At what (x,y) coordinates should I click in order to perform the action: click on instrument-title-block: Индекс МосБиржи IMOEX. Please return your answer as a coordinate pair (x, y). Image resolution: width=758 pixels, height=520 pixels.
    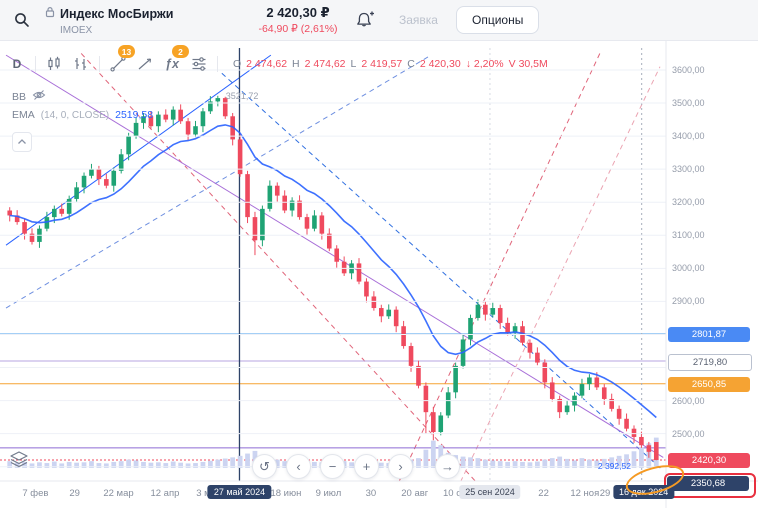
    Looking at the image, I should click on (108, 20).